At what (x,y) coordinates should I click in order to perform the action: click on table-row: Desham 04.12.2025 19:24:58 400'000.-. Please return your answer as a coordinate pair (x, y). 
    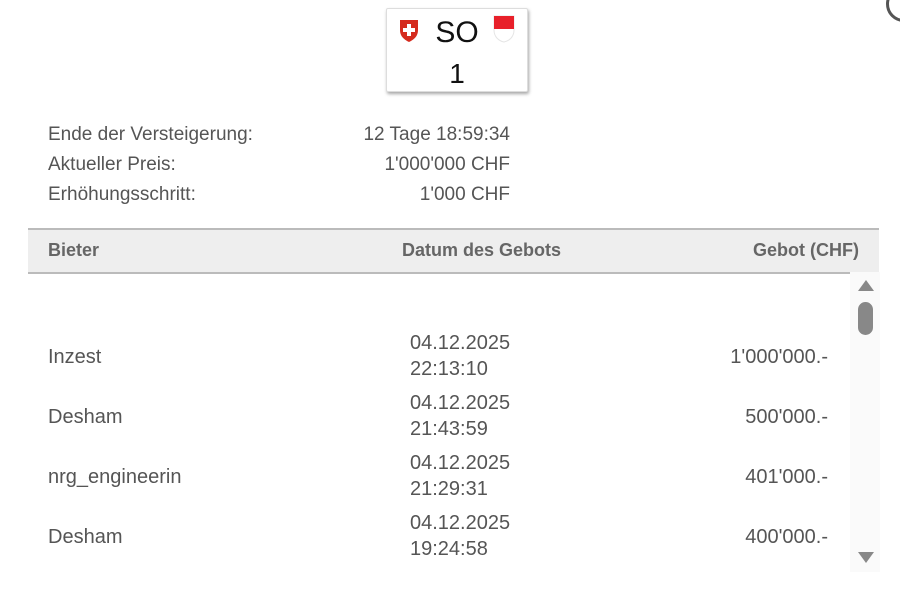
    Looking at the image, I should click on (439, 538).